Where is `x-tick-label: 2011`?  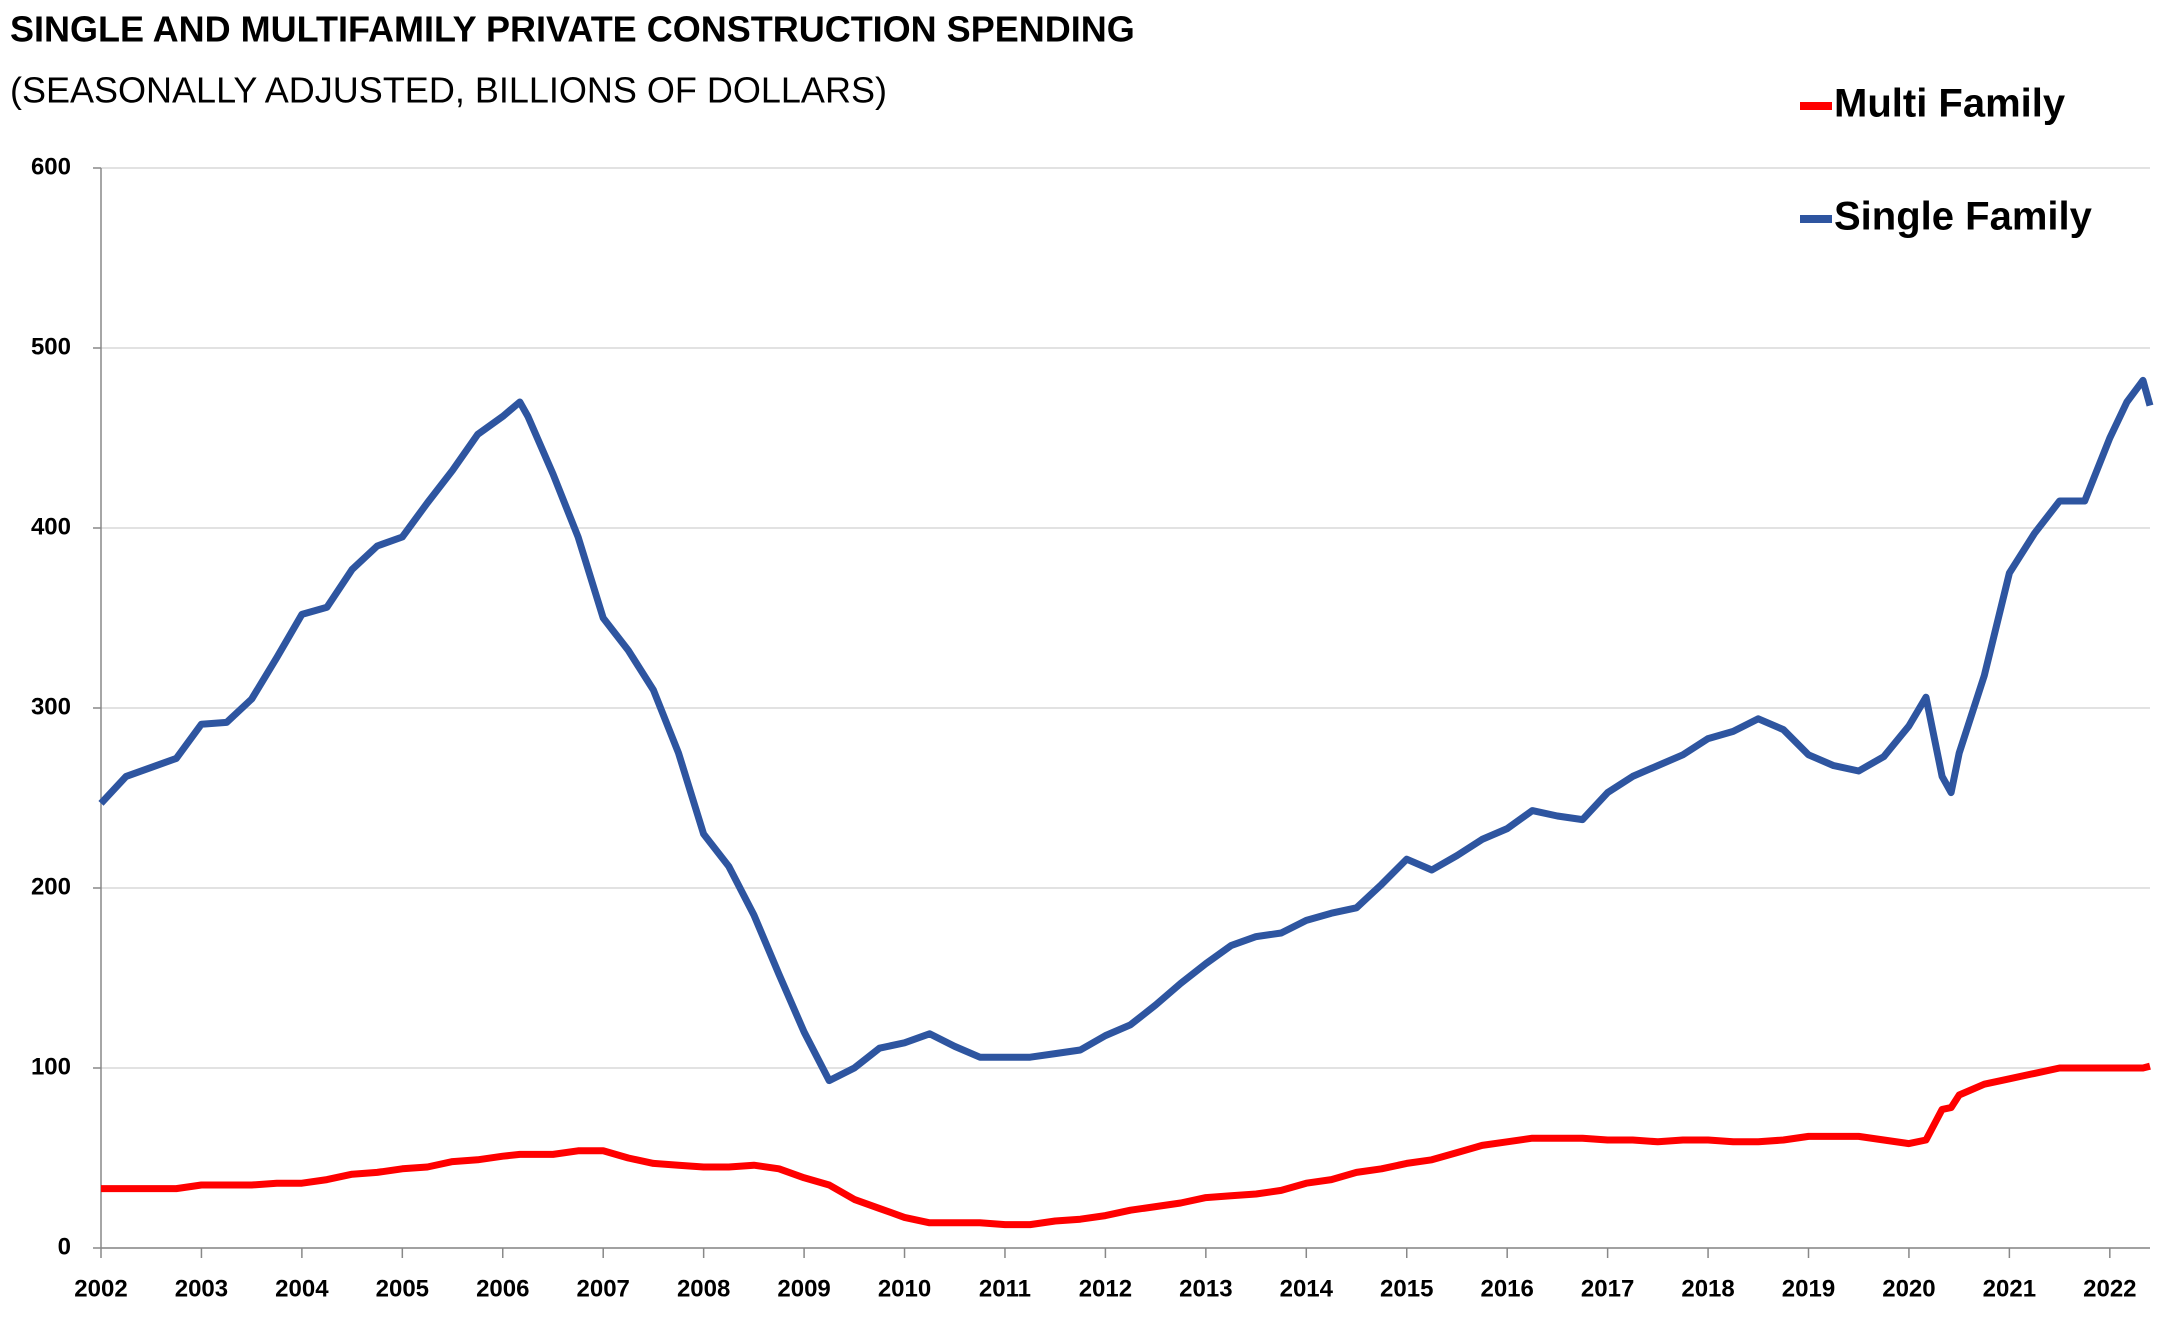
x-tick-label: 2011 is located at coordinates (1005, 1288).